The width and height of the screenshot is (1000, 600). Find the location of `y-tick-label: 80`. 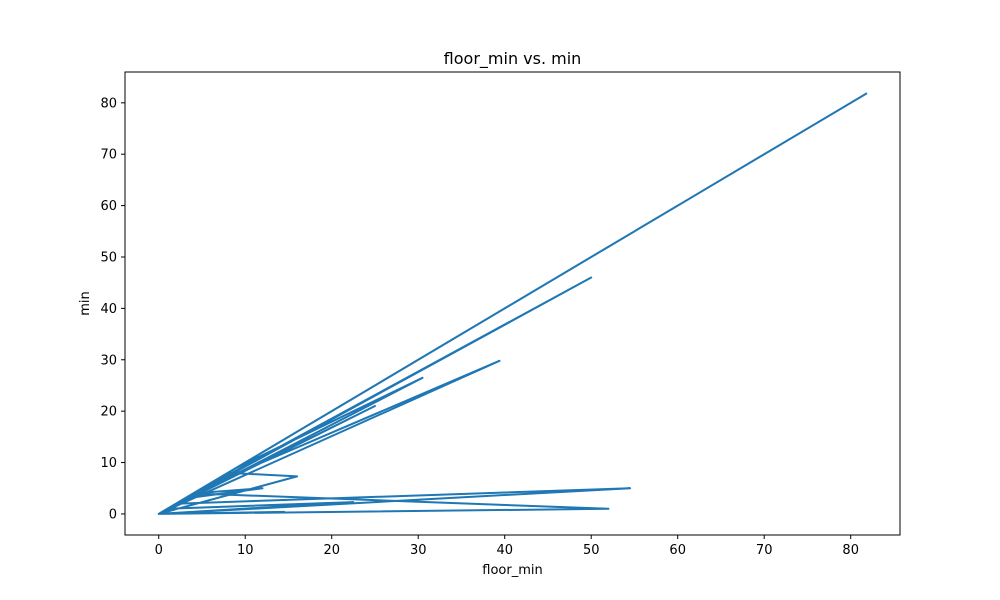

y-tick-label: 80 is located at coordinates (108, 103).